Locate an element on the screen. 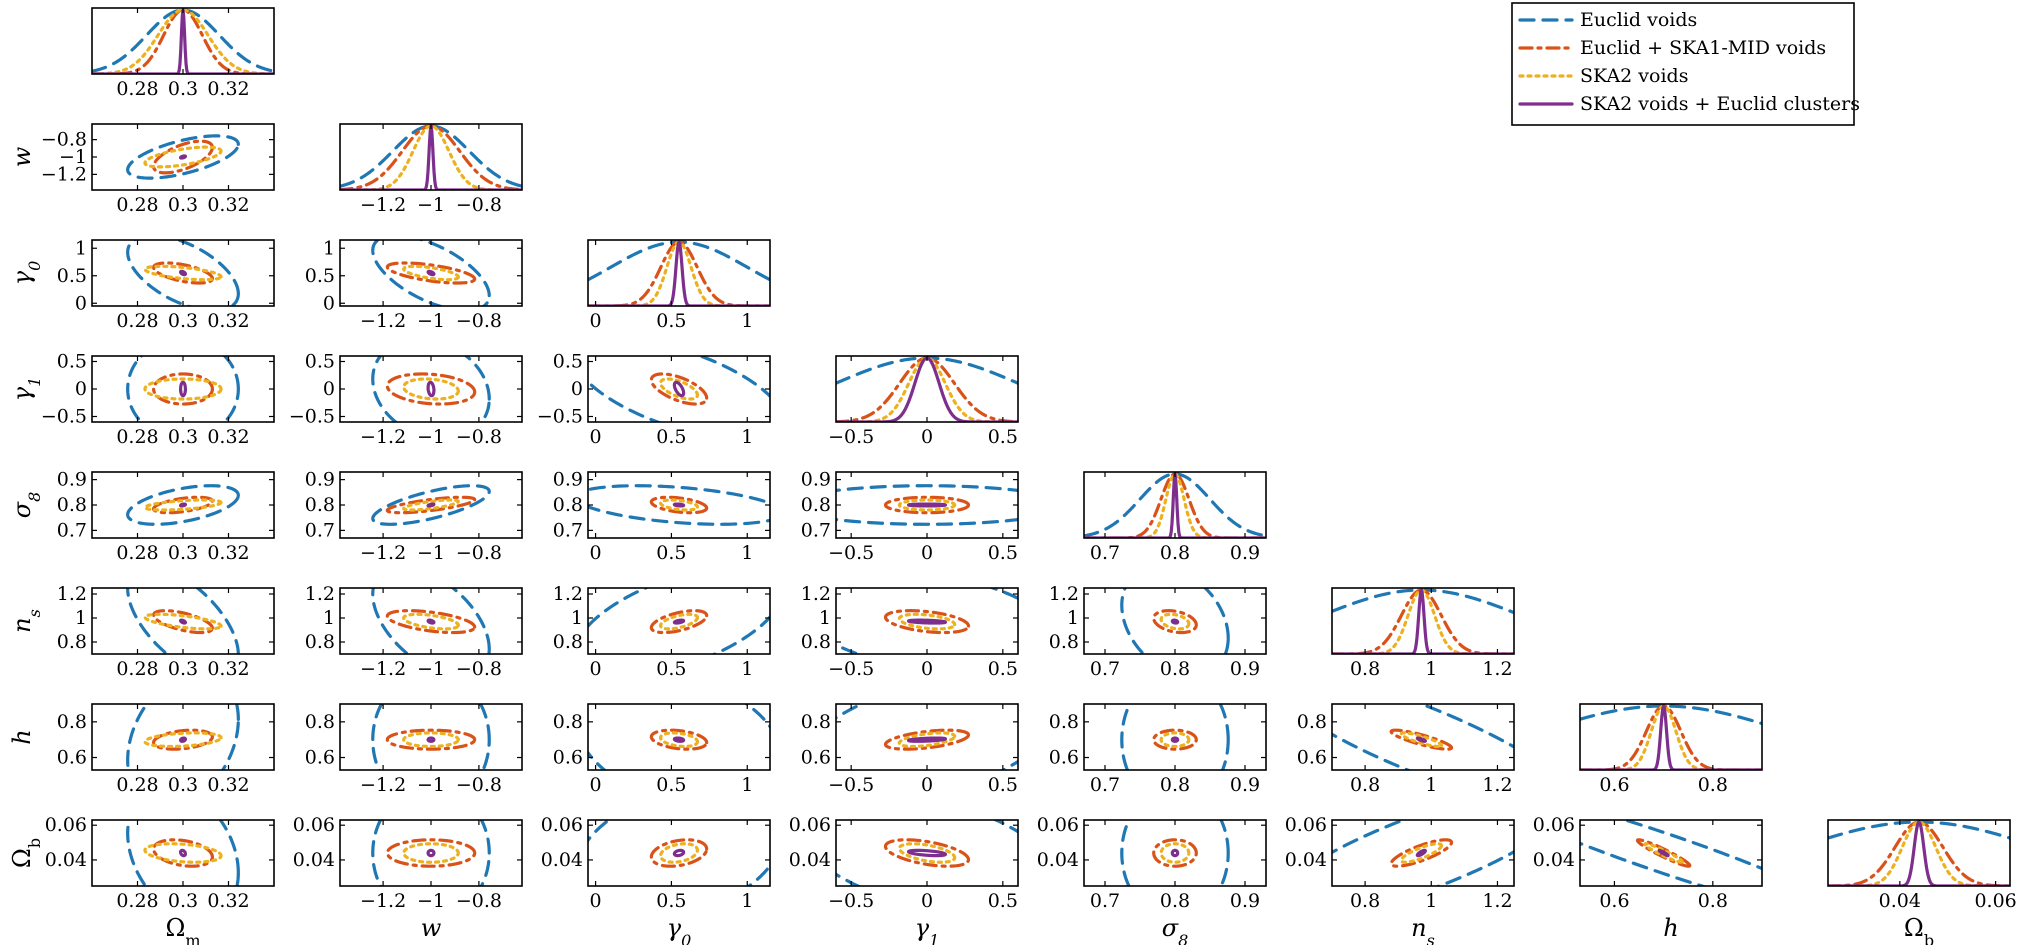 The height and width of the screenshot is (945, 2019). panel-Ob-vs-g1: −0.5 0 0.5 0.04 0.06 is located at coordinates (904, 863).